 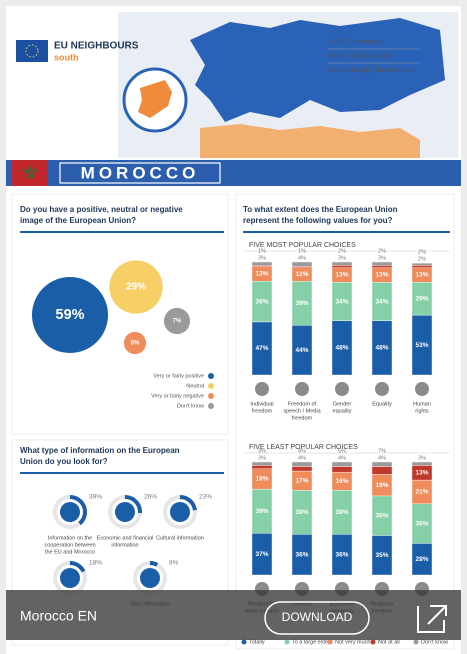 What do you see at coordinates (355, 41) in the screenshot?
I see `interviews: 1.000 interviews` at bounding box center [355, 41].